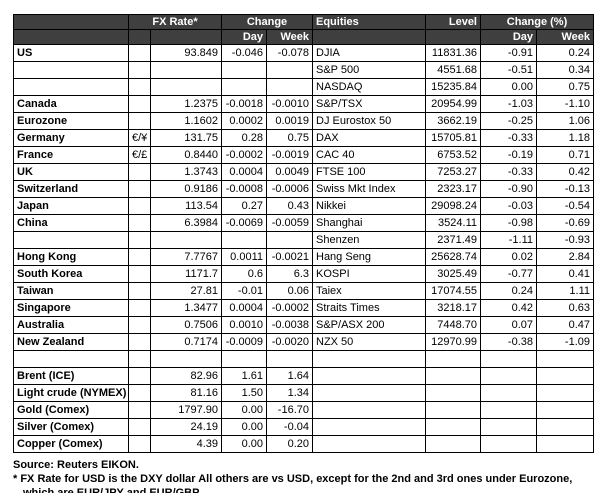 The image size is (600, 493). Describe the element at coordinates (369, 325) in the screenshot. I see `equity-label: S&P/ASX 200` at that location.